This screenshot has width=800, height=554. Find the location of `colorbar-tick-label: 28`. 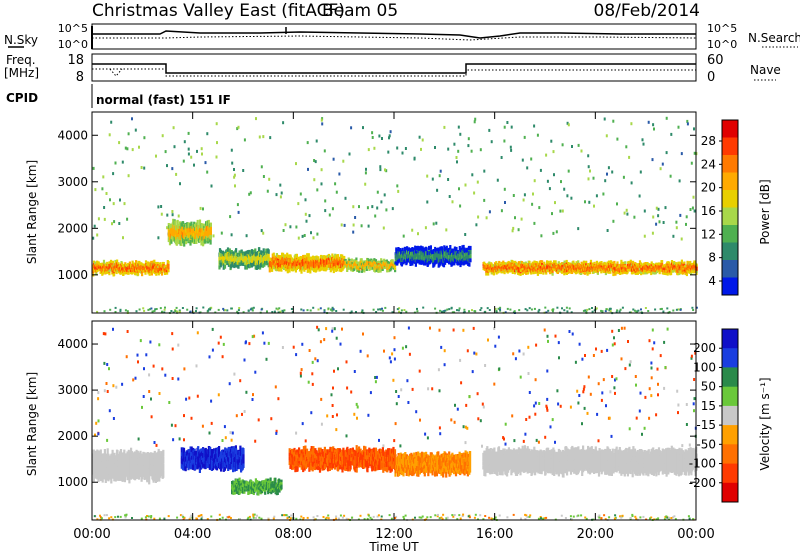

colorbar-tick-label: 28 is located at coordinates (708, 141).